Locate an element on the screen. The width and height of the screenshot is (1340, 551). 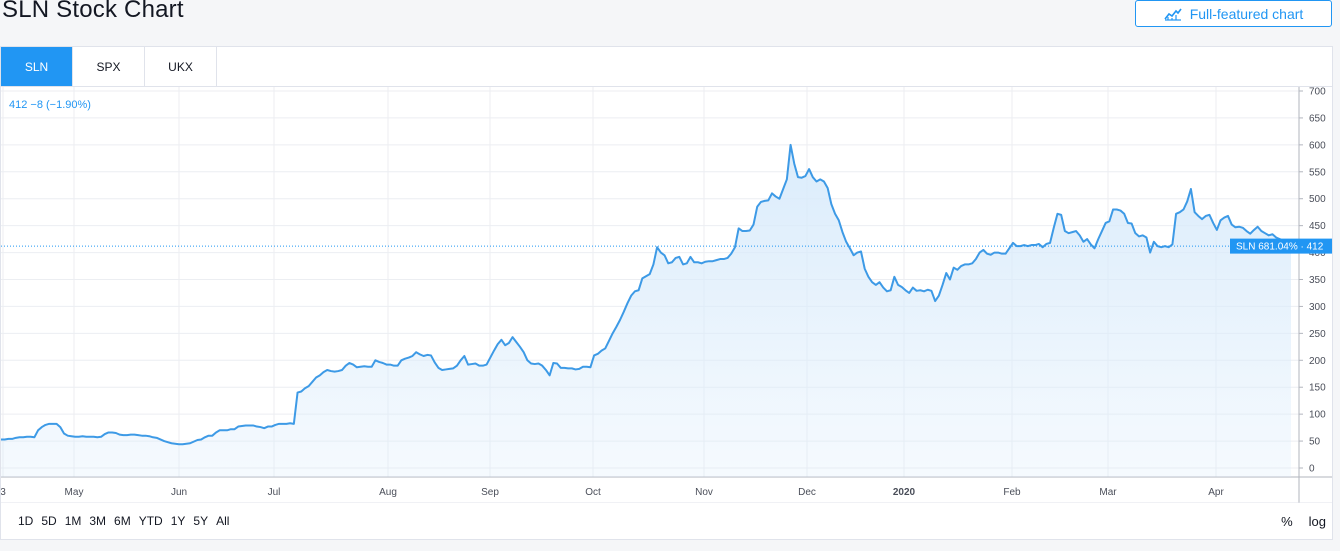
price-legend: 412 −8 (−1.90%) is located at coordinates (50, 105).